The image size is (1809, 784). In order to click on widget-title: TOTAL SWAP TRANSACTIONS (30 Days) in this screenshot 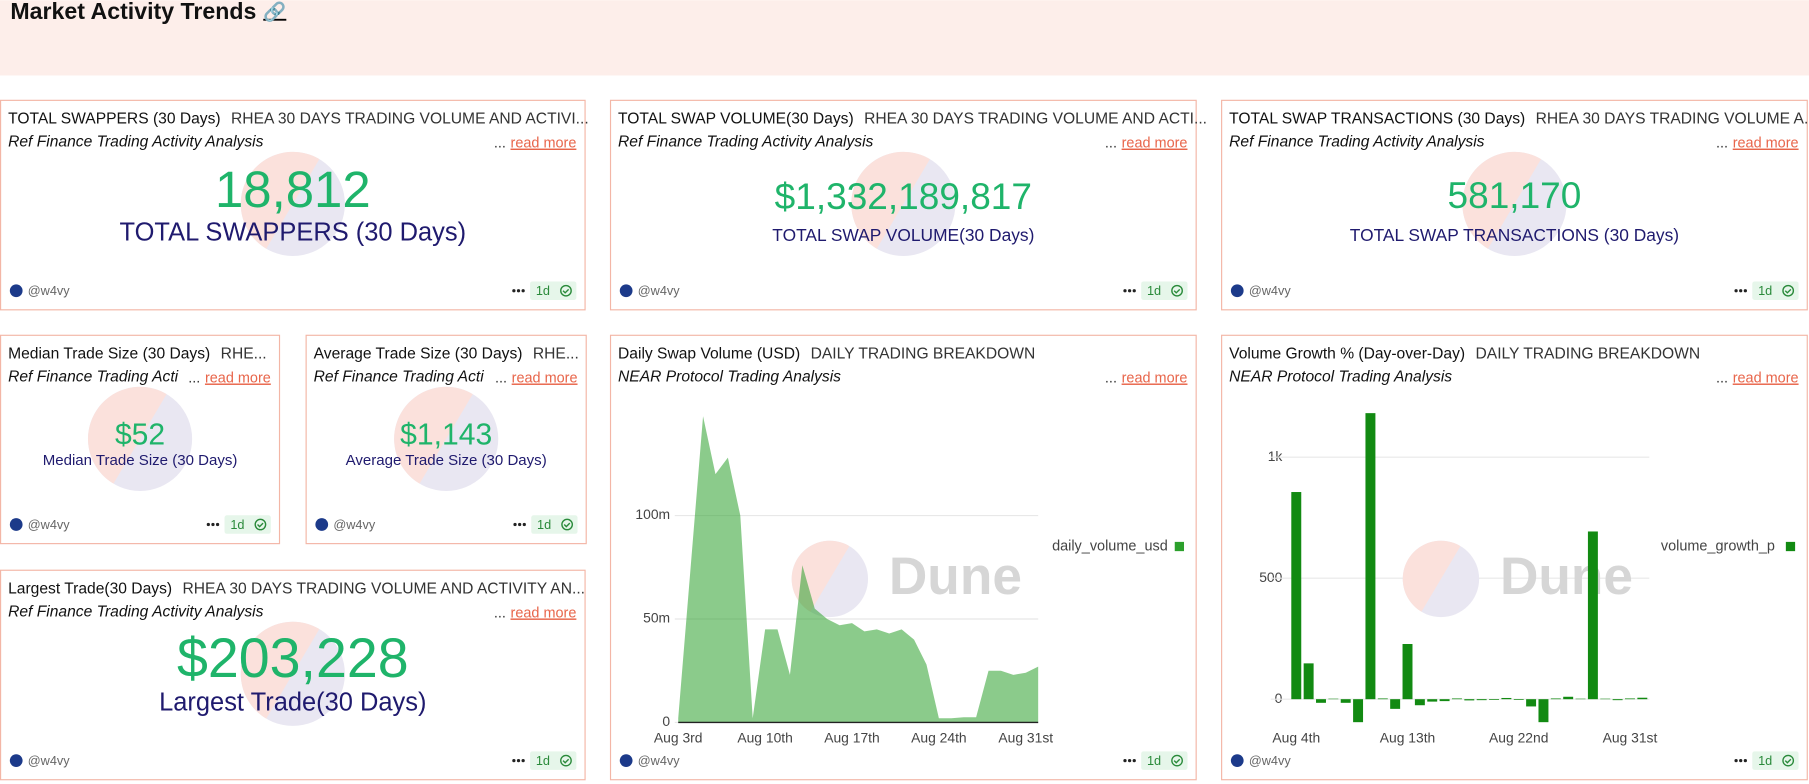, I will do `click(1377, 119)`.